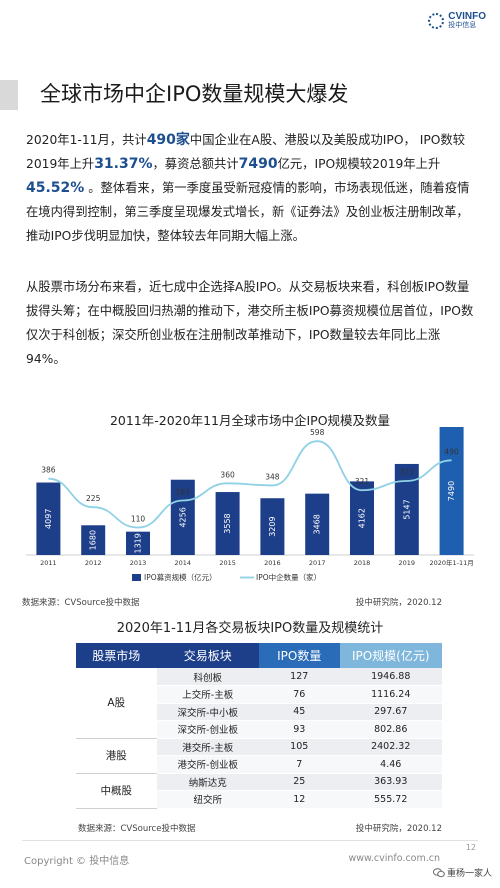 This screenshot has height=888, width=500. Describe the element at coordinates (207, 747) in the screenshot. I see `board-cell: 港交所-主板` at that location.